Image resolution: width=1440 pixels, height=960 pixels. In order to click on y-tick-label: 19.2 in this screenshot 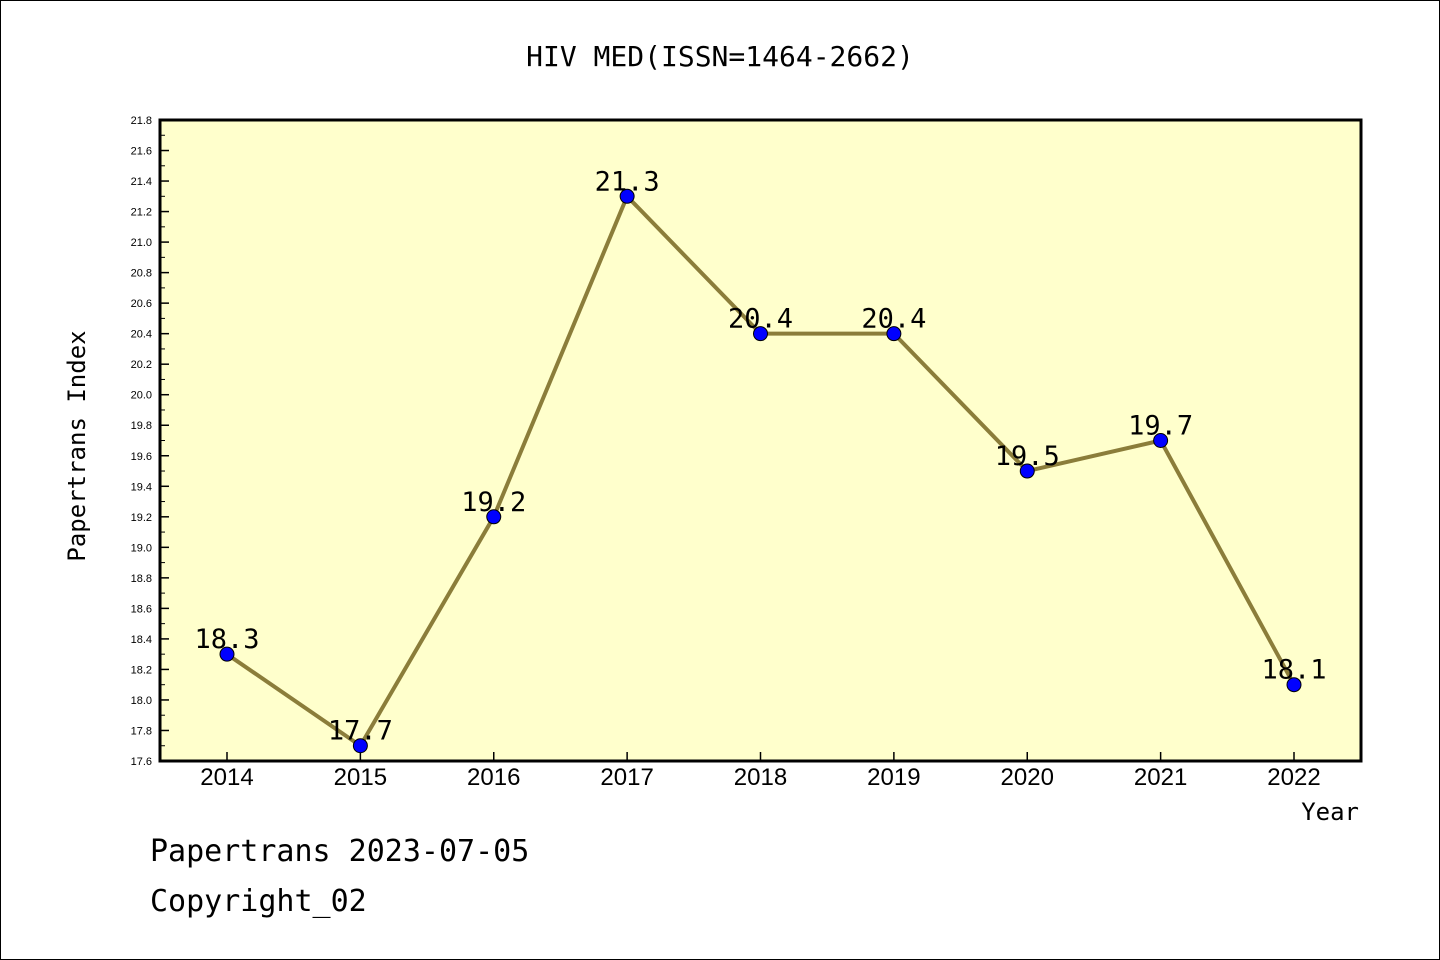, I will do `click(141, 518)`.